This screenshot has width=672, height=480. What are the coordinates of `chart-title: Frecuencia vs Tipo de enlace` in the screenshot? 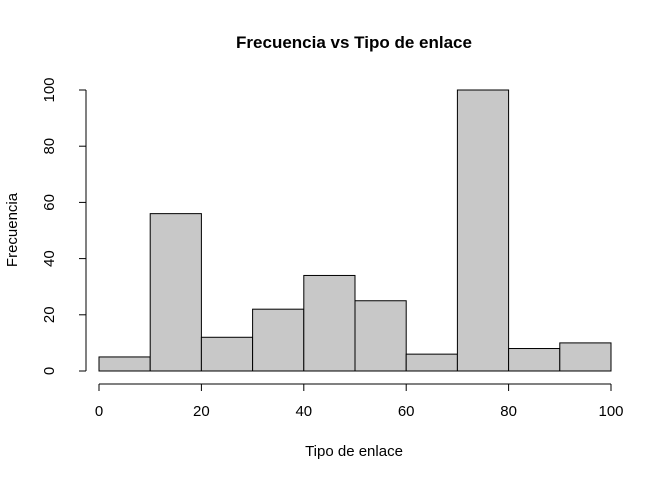 It's located at (354, 42).